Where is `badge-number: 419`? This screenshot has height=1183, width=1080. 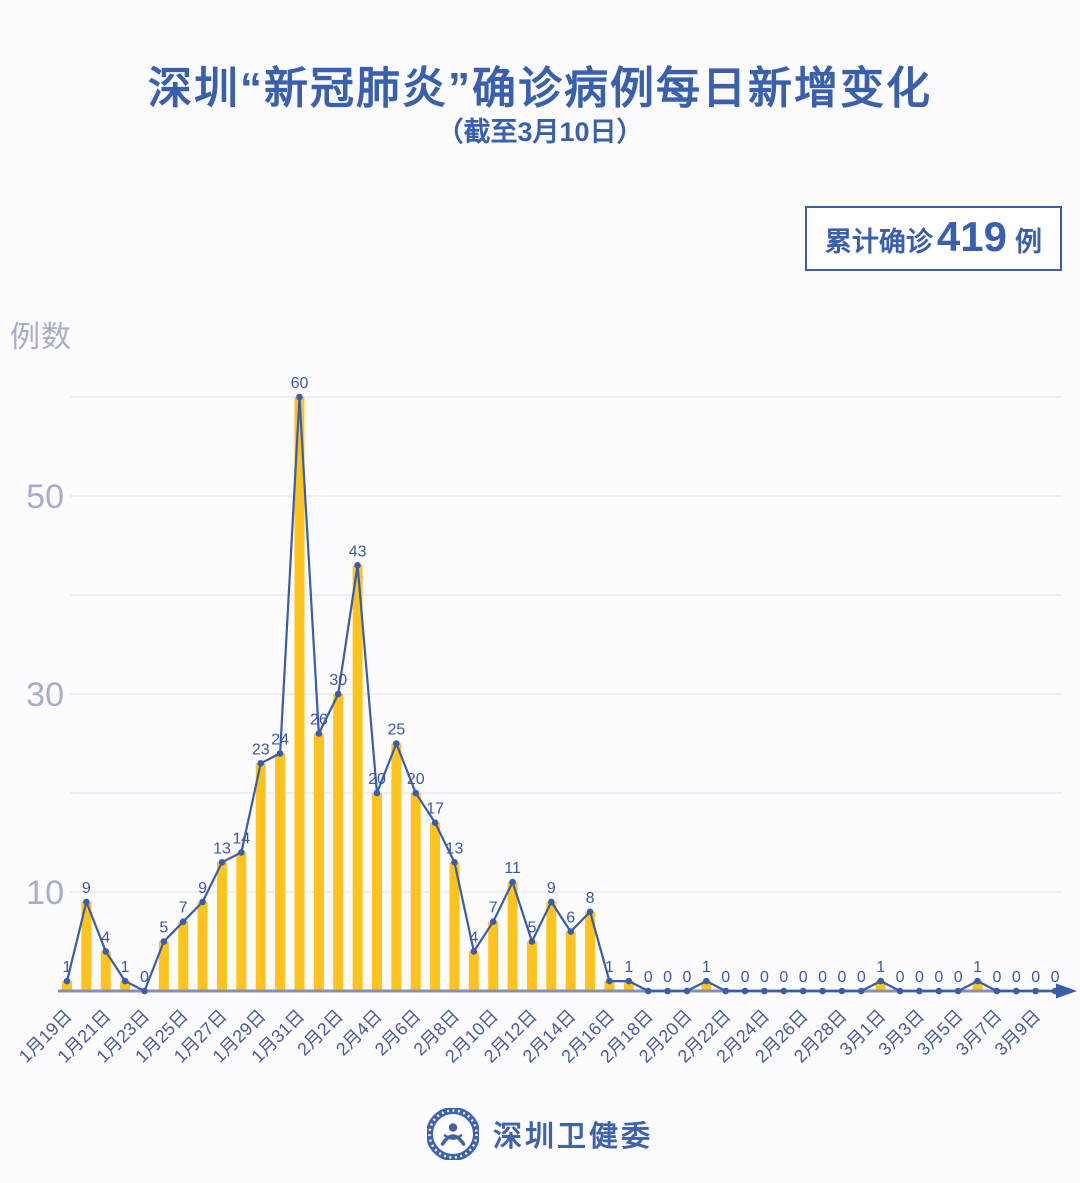
badge-number: 419 is located at coordinates (971, 236).